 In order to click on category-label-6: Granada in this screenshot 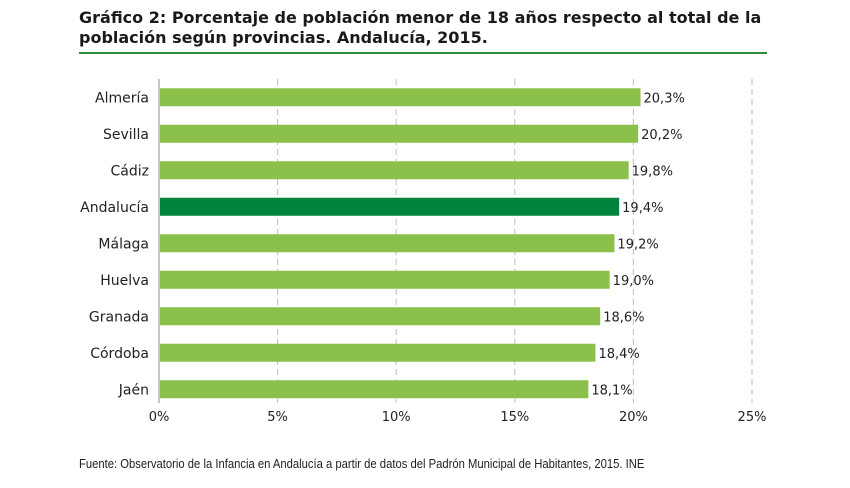, I will do `click(119, 317)`.